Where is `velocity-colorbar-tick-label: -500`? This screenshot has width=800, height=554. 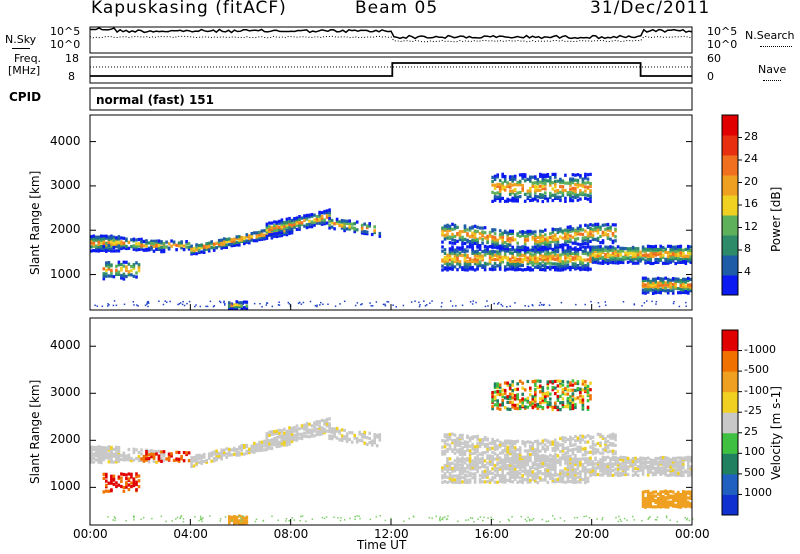
velocity-colorbar-tick-label: -500 is located at coordinates (756, 370).